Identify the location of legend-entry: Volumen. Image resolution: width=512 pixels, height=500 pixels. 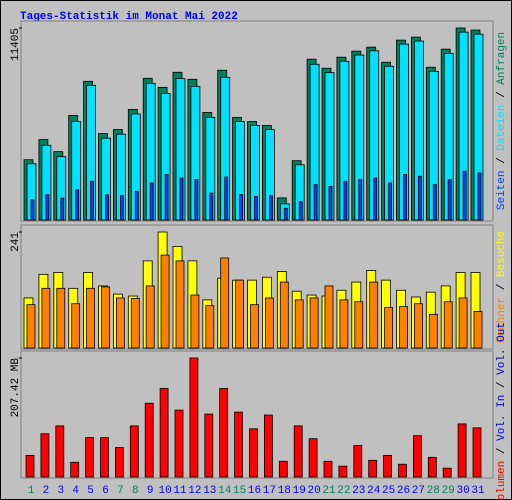
(502, 480).